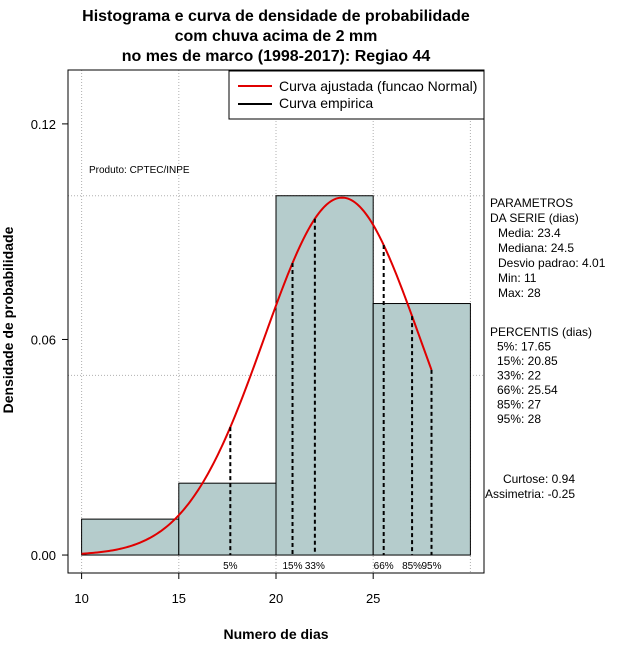 The image size is (640, 660). What do you see at coordinates (412, 566) in the screenshot?
I see `percentile-label-4: 85%` at bounding box center [412, 566].